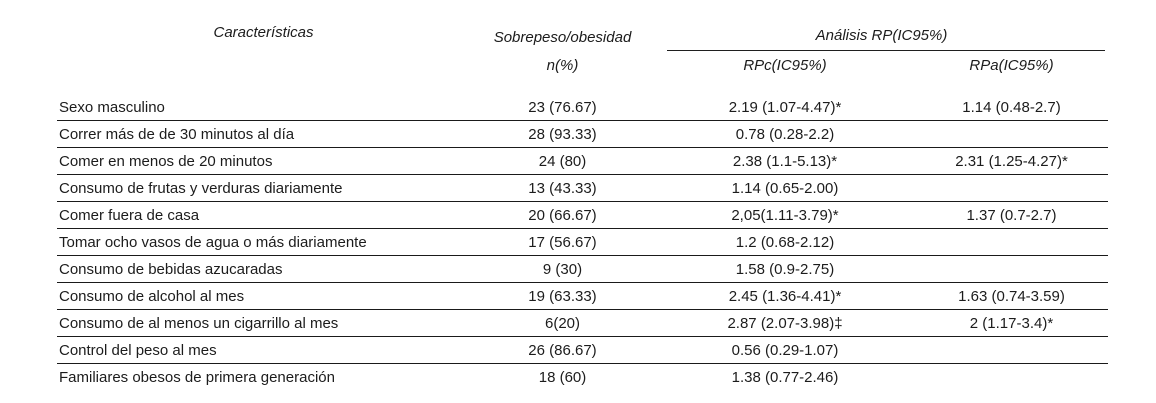 The width and height of the screenshot is (1156, 403). I want to click on row-label: Consumo de alcohol al mes, so click(152, 296).